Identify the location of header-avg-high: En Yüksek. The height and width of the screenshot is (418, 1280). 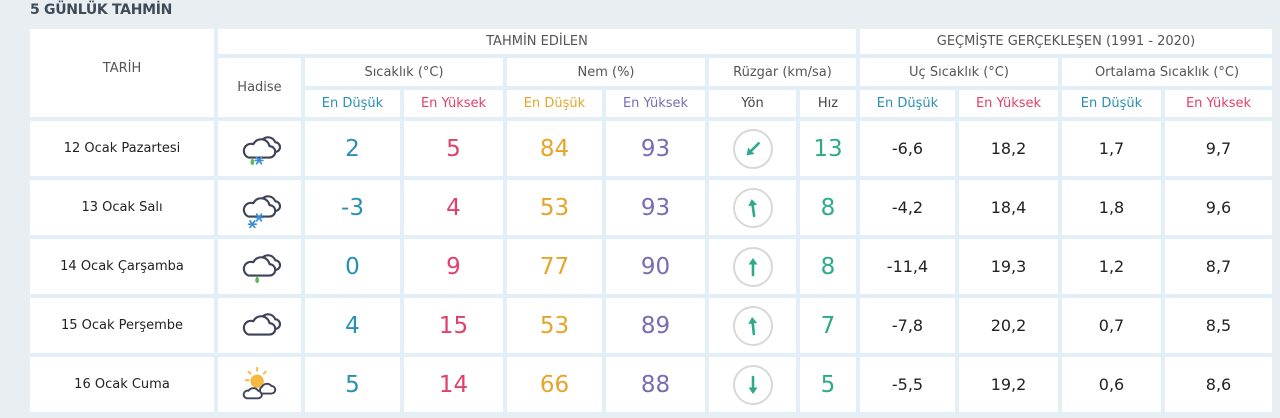
(1218, 103).